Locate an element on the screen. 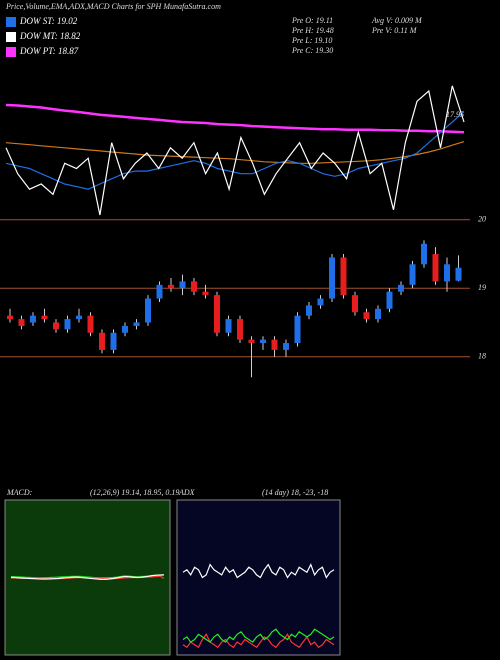 The height and width of the screenshot is (660, 500). y-tick-label: 18 is located at coordinates (482, 356).